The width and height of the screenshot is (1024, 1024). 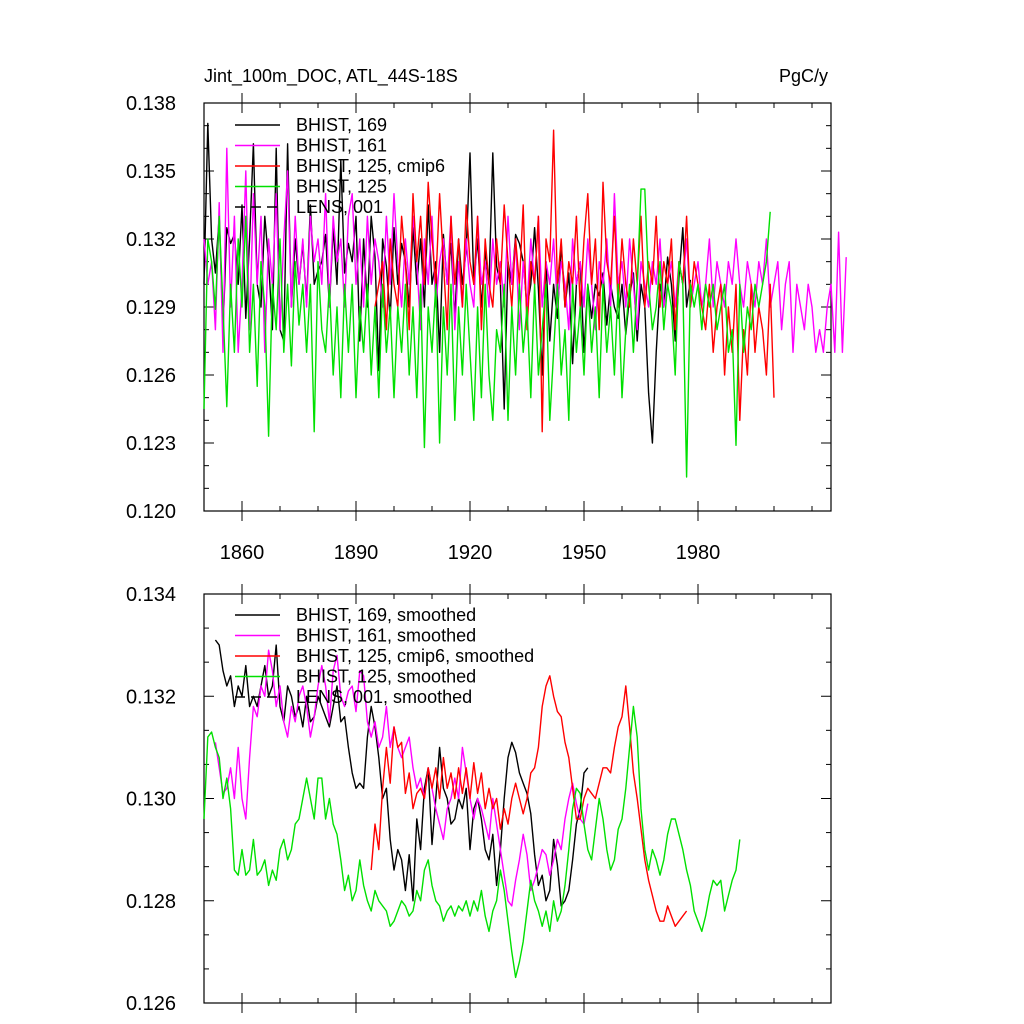 What do you see at coordinates (386, 615) in the screenshot?
I see `legend-label: BHIST, 169, smoothed` at bounding box center [386, 615].